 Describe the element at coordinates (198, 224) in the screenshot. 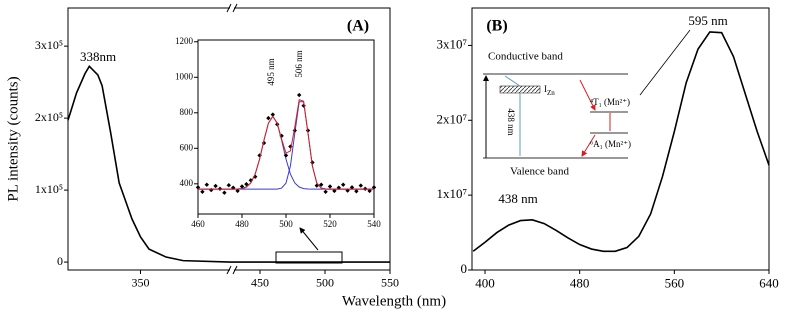

I see `x-tick-label: 460` at that location.